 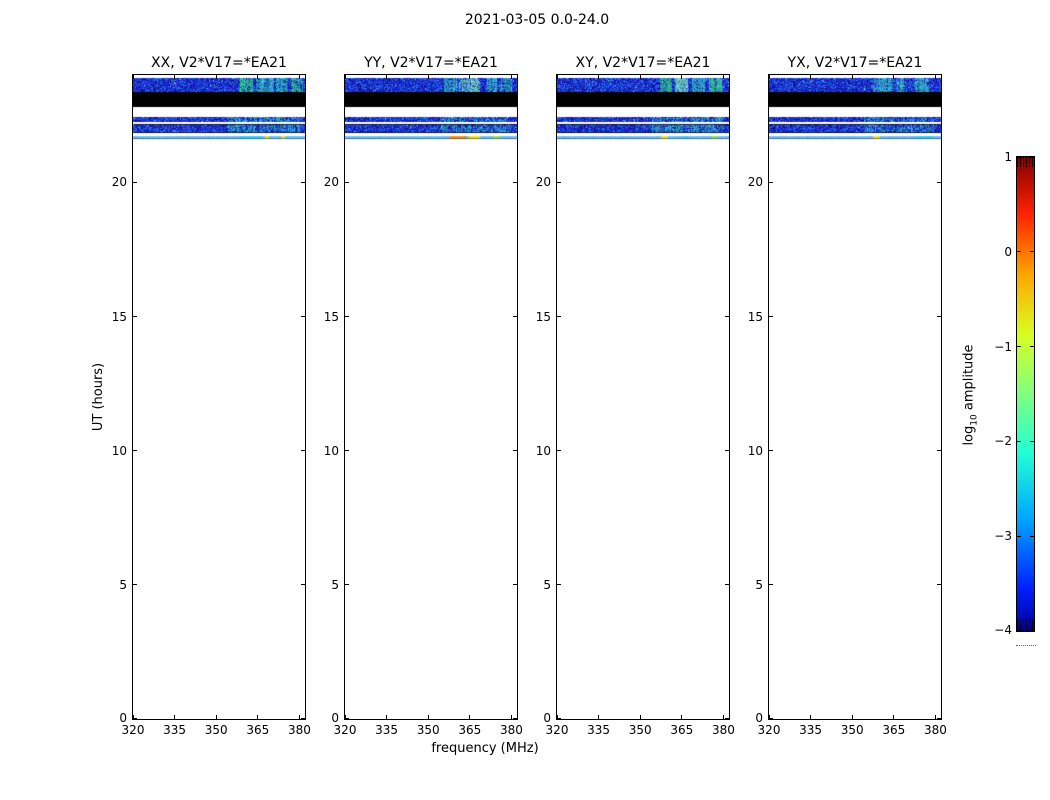 I want to click on figure-title: 2021-03-05 0.0-24.0, so click(x=537, y=20).